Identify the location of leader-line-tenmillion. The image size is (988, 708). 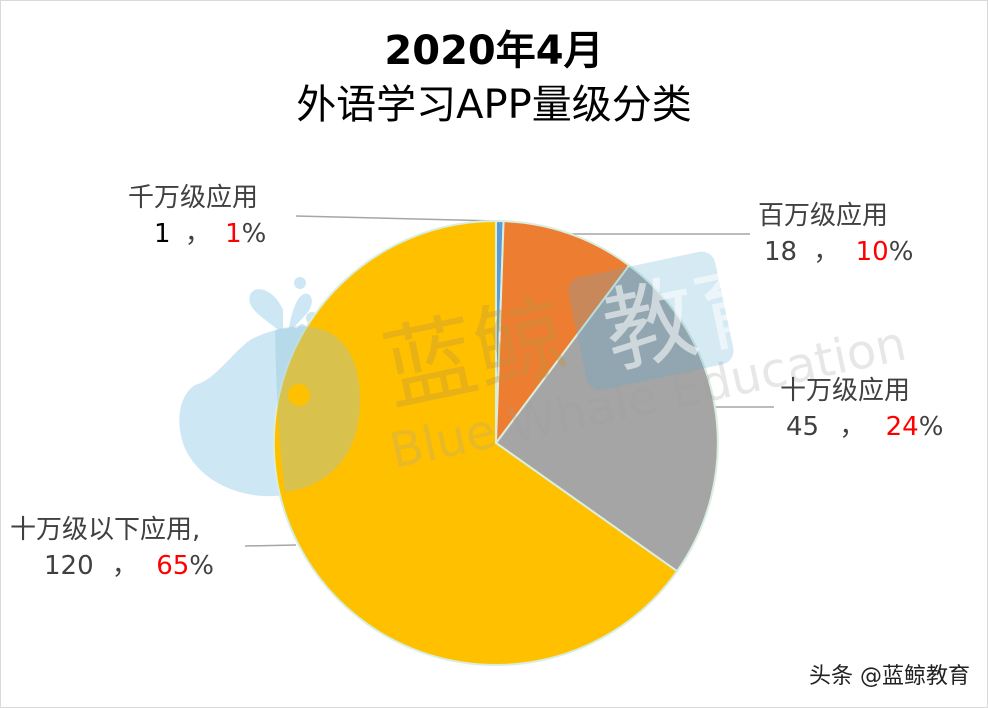
(397, 218).